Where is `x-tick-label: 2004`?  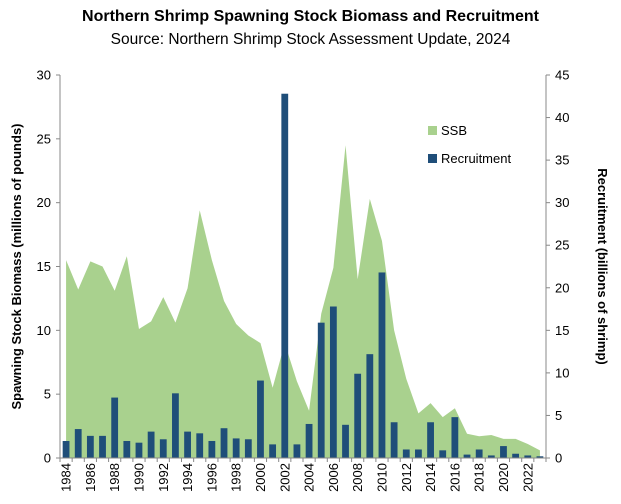
x-tick-label: 2004 is located at coordinates (309, 477).